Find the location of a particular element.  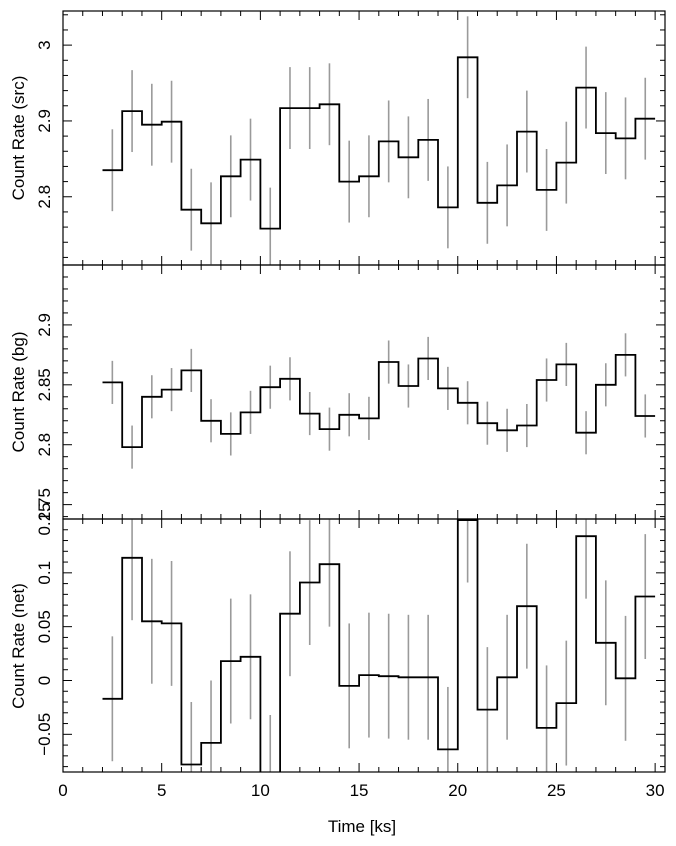

net-xtick-label: 15 is located at coordinates (359, 790).